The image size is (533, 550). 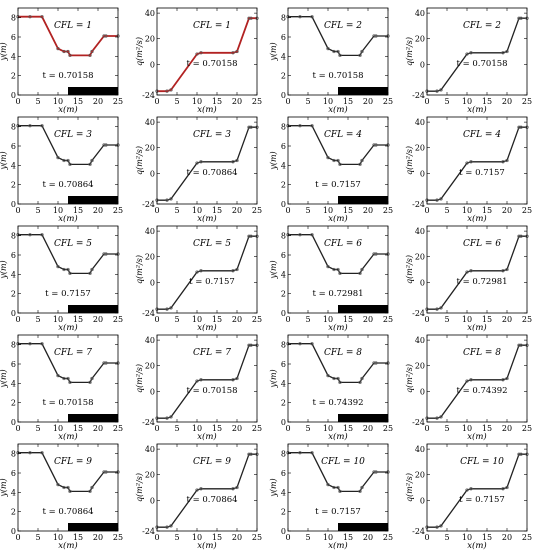 I want to click on cfl-label: CFL = 5, so click(x=73, y=244).